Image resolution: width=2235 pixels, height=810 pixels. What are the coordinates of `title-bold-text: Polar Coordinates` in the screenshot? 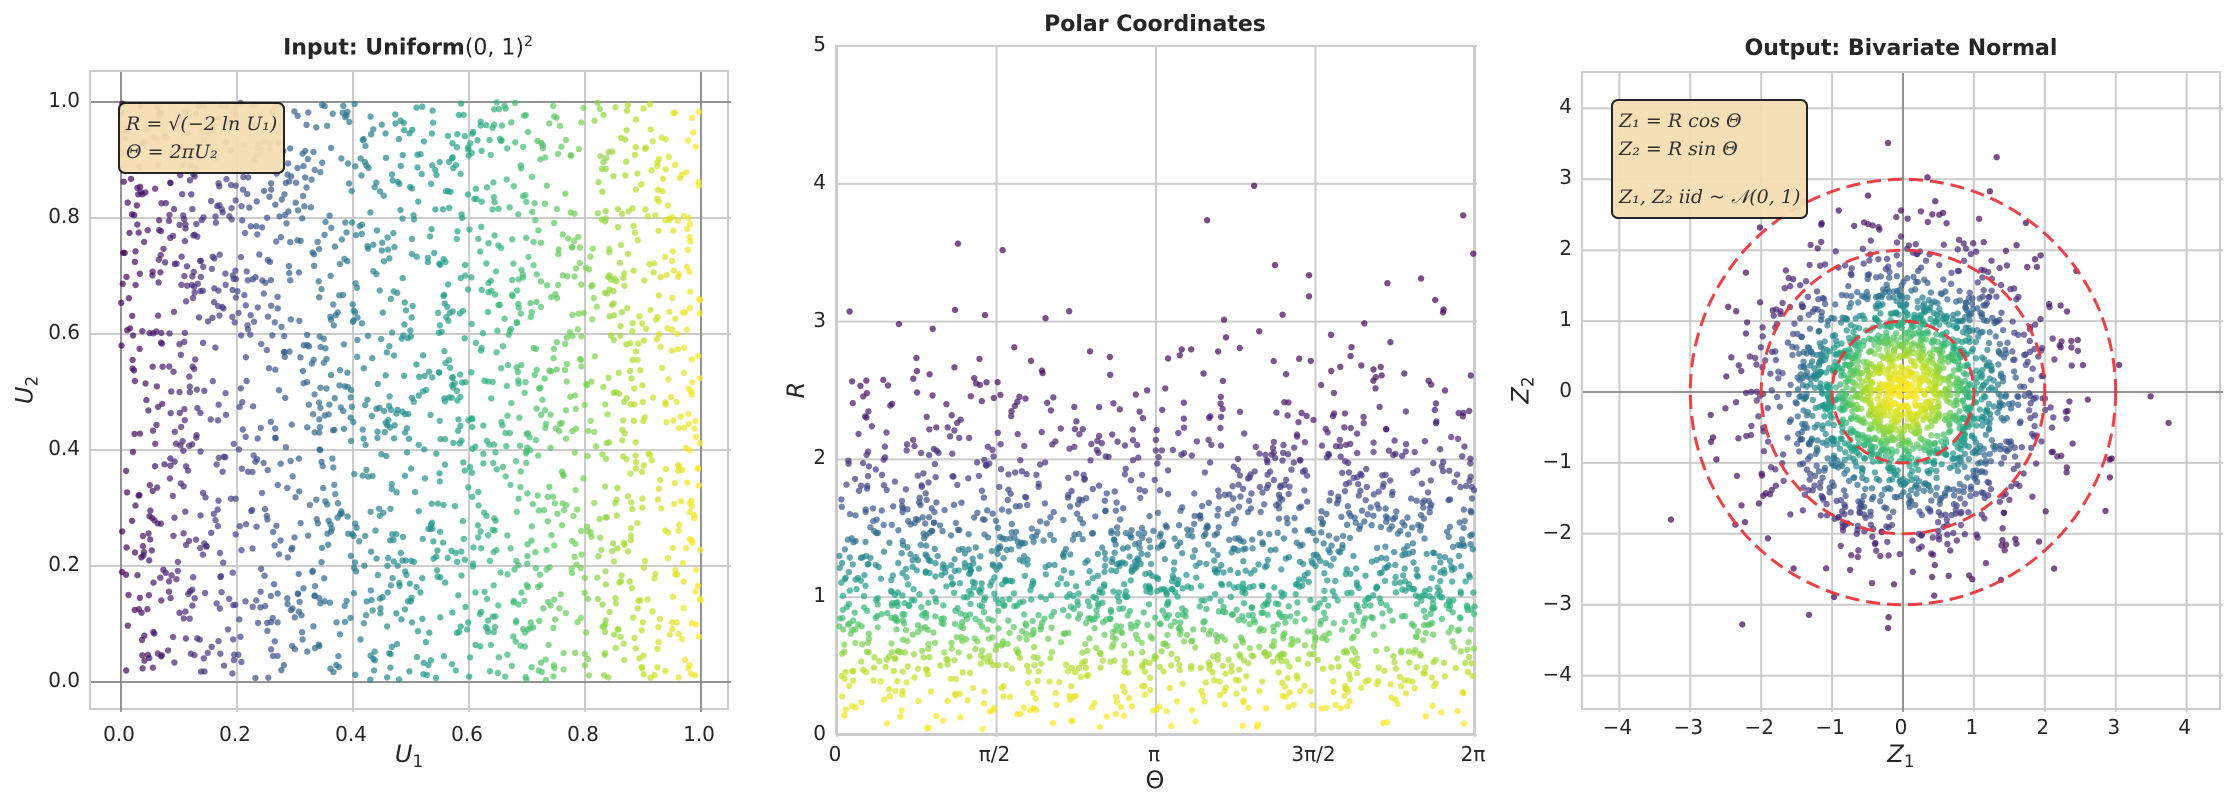 It's located at (1155, 24).